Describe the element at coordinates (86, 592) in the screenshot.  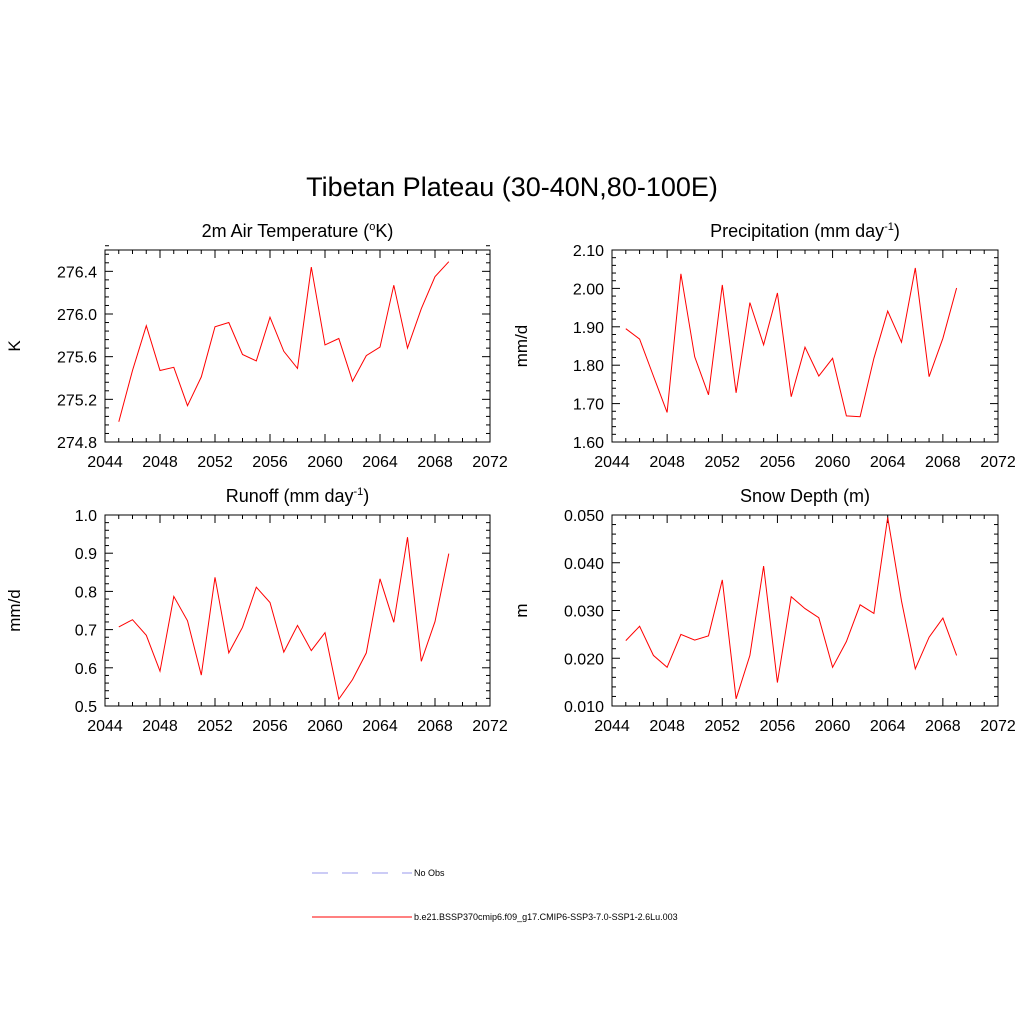
I see `y-tick-label: 0.8` at that location.